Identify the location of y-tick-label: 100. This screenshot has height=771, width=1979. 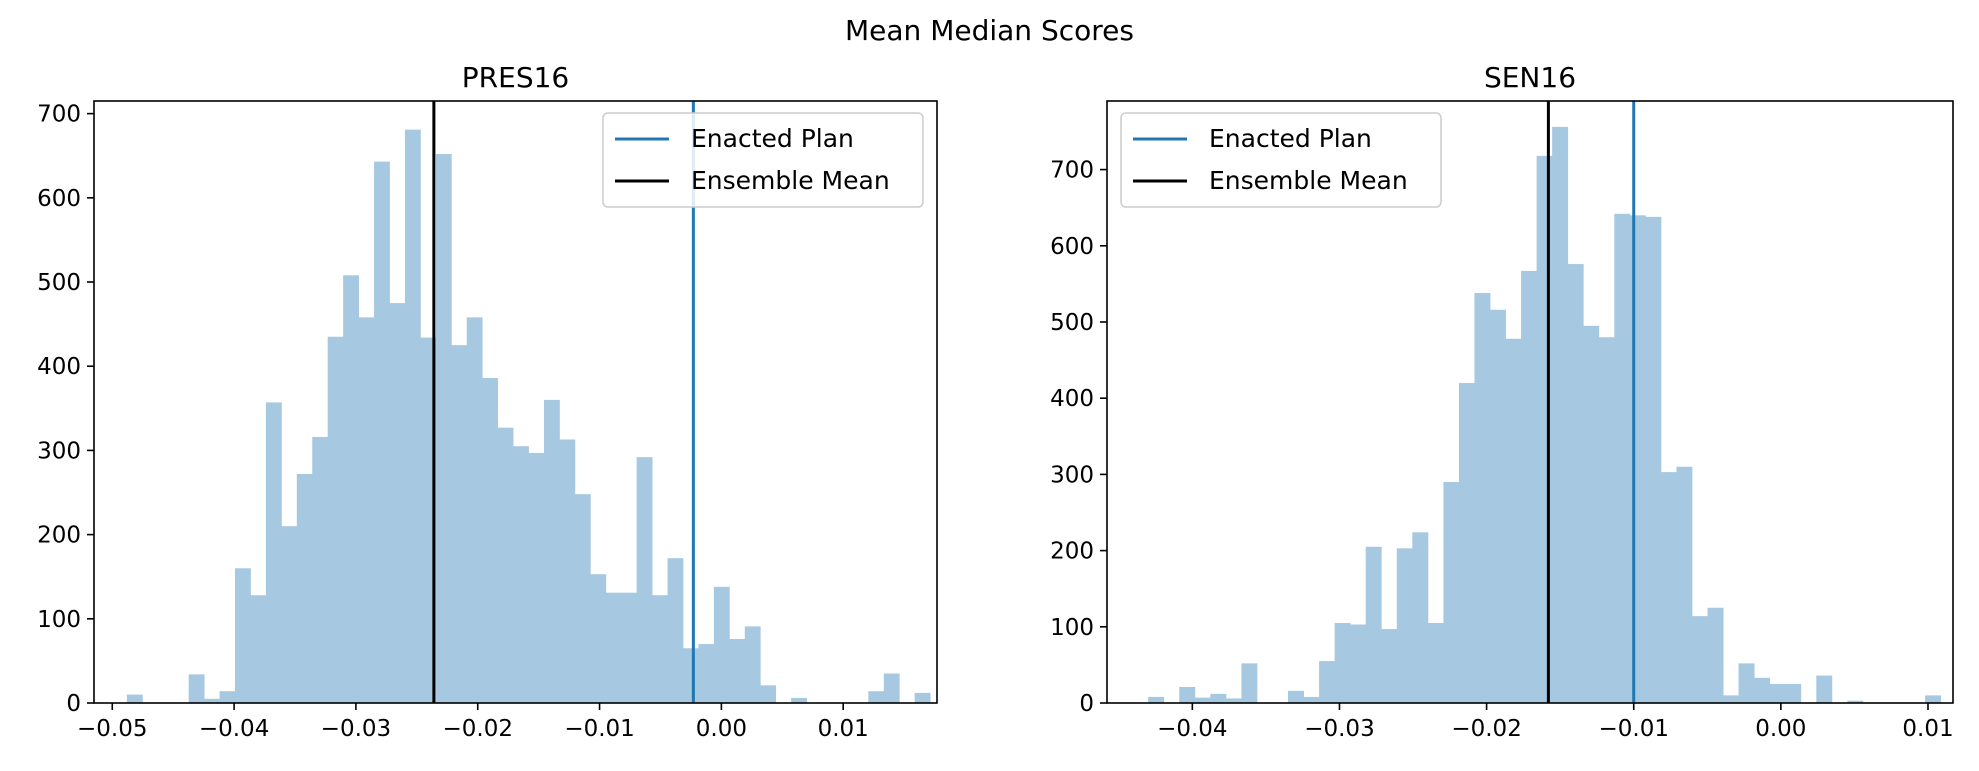
(59, 620).